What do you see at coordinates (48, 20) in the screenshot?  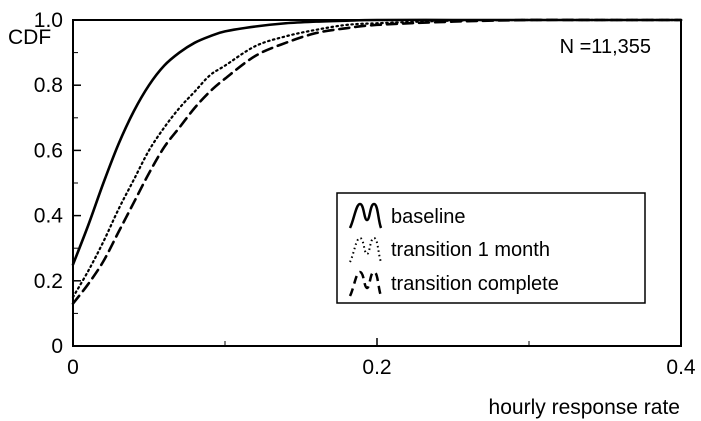 I see `y-tick-label: 1.0` at bounding box center [48, 20].